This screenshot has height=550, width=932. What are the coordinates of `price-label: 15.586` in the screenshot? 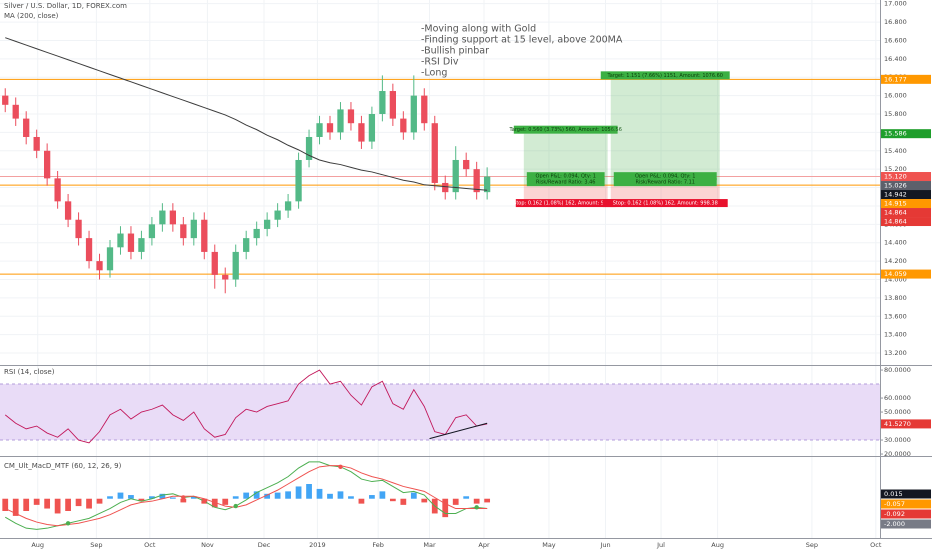 It's located at (895, 134).